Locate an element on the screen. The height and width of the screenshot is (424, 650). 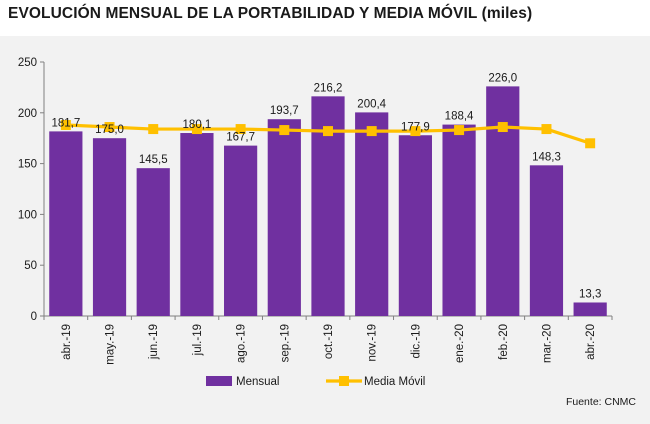
y-tick-label: 100 is located at coordinates (27, 215).